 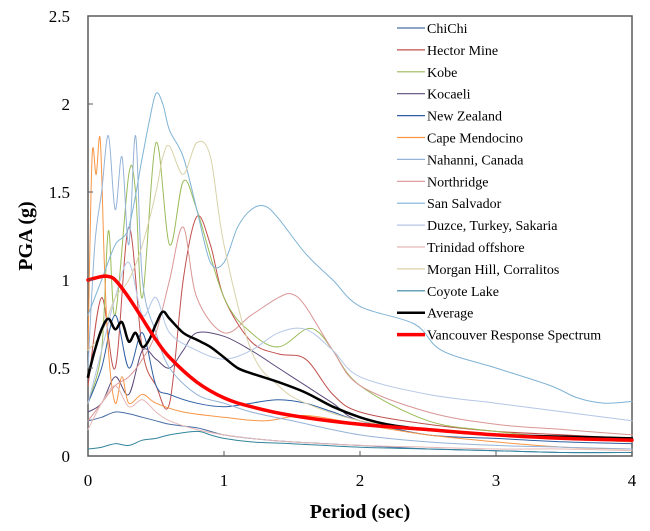 What do you see at coordinates (360, 512) in the screenshot?
I see `x-axis-title: Period (sec)` at bounding box center [360, 512].